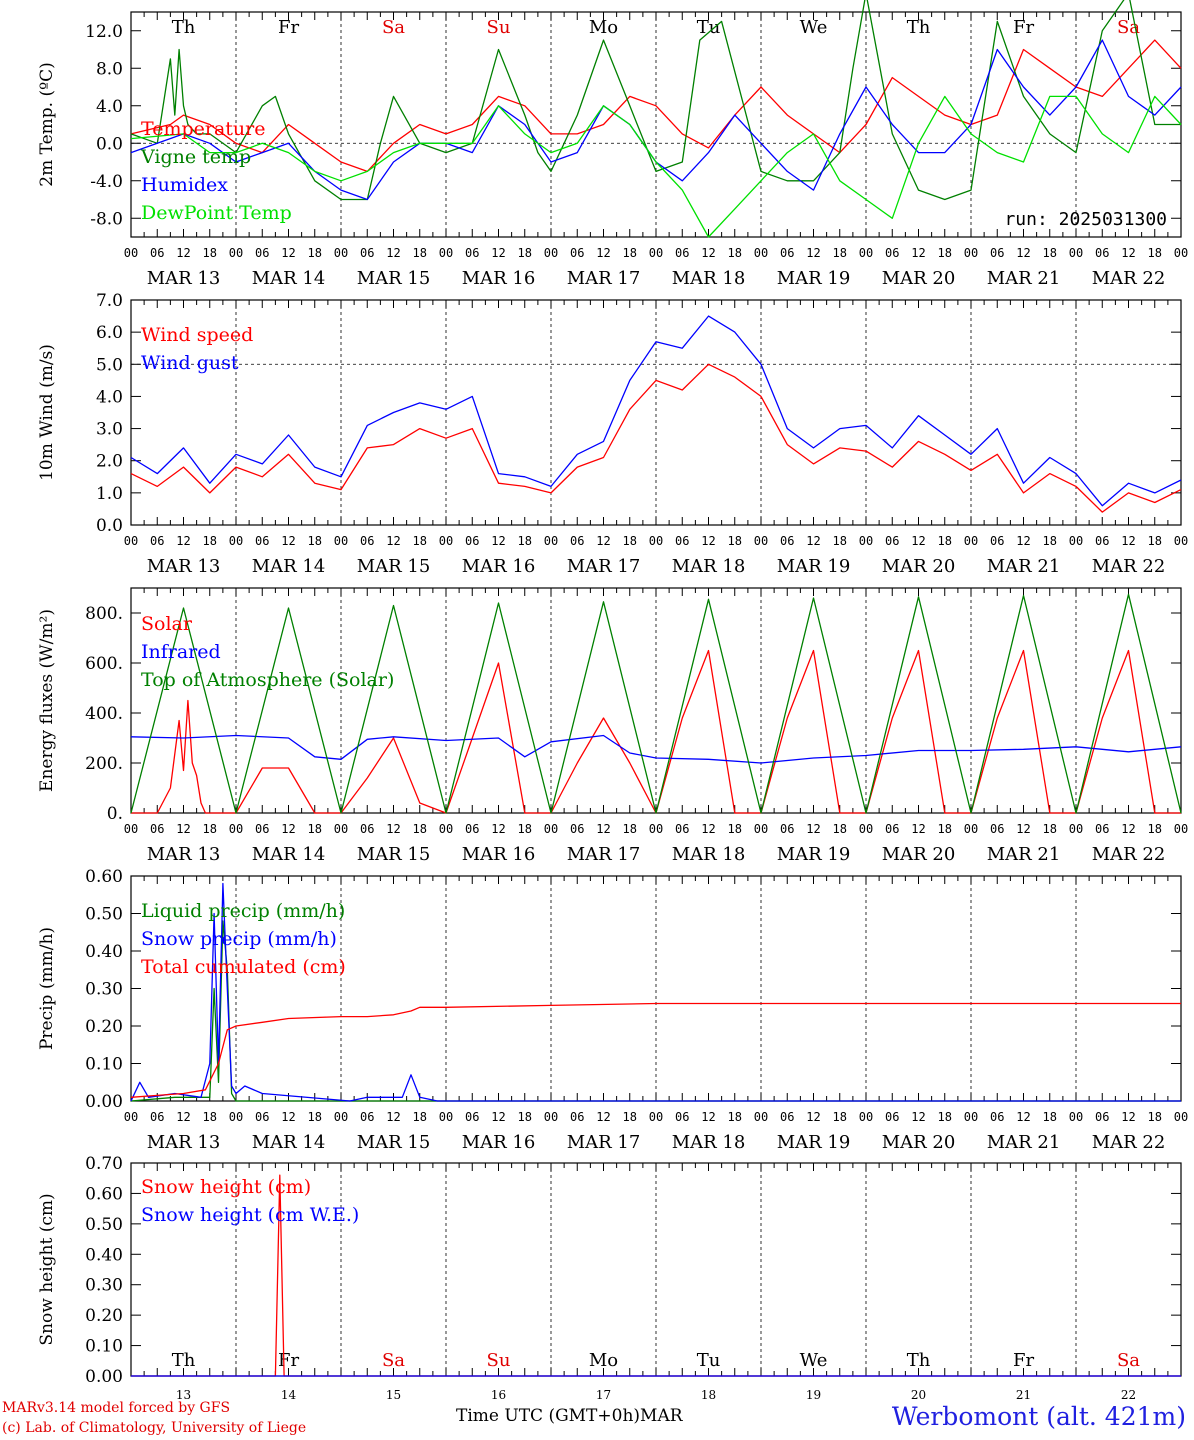  What do you see at coordinates (109, 462) in the screenshot?
I see `y-tick-label: 2.0` at bounding box center [109, 462].